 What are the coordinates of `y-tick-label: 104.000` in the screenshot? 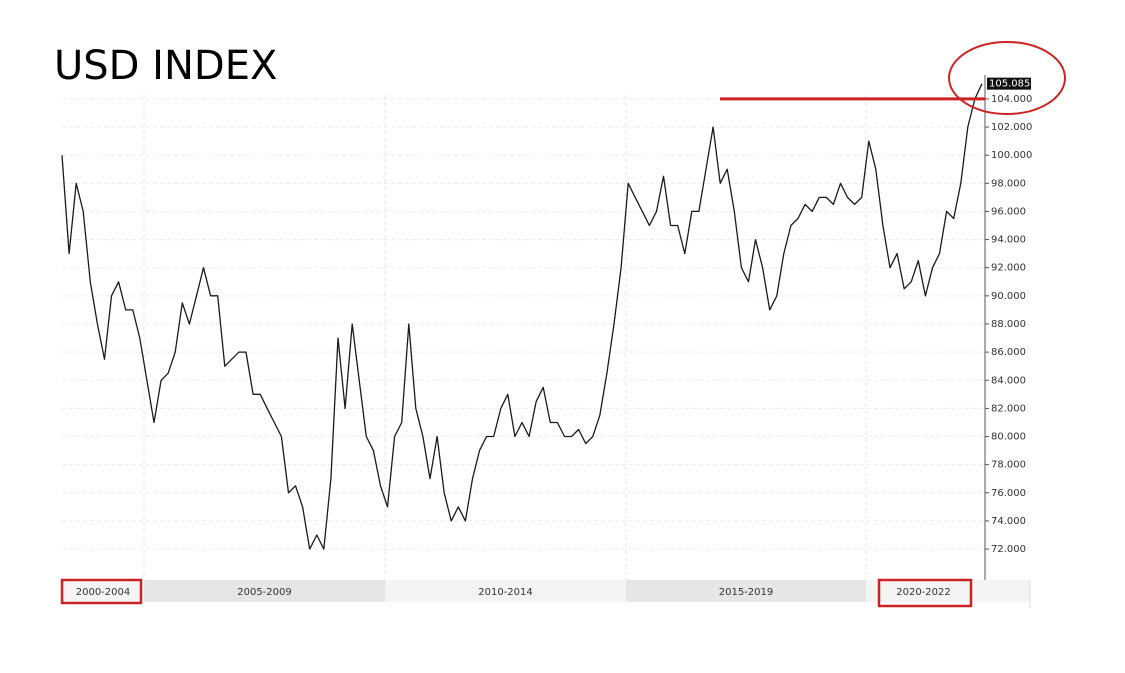 It's located at (1011, 99).